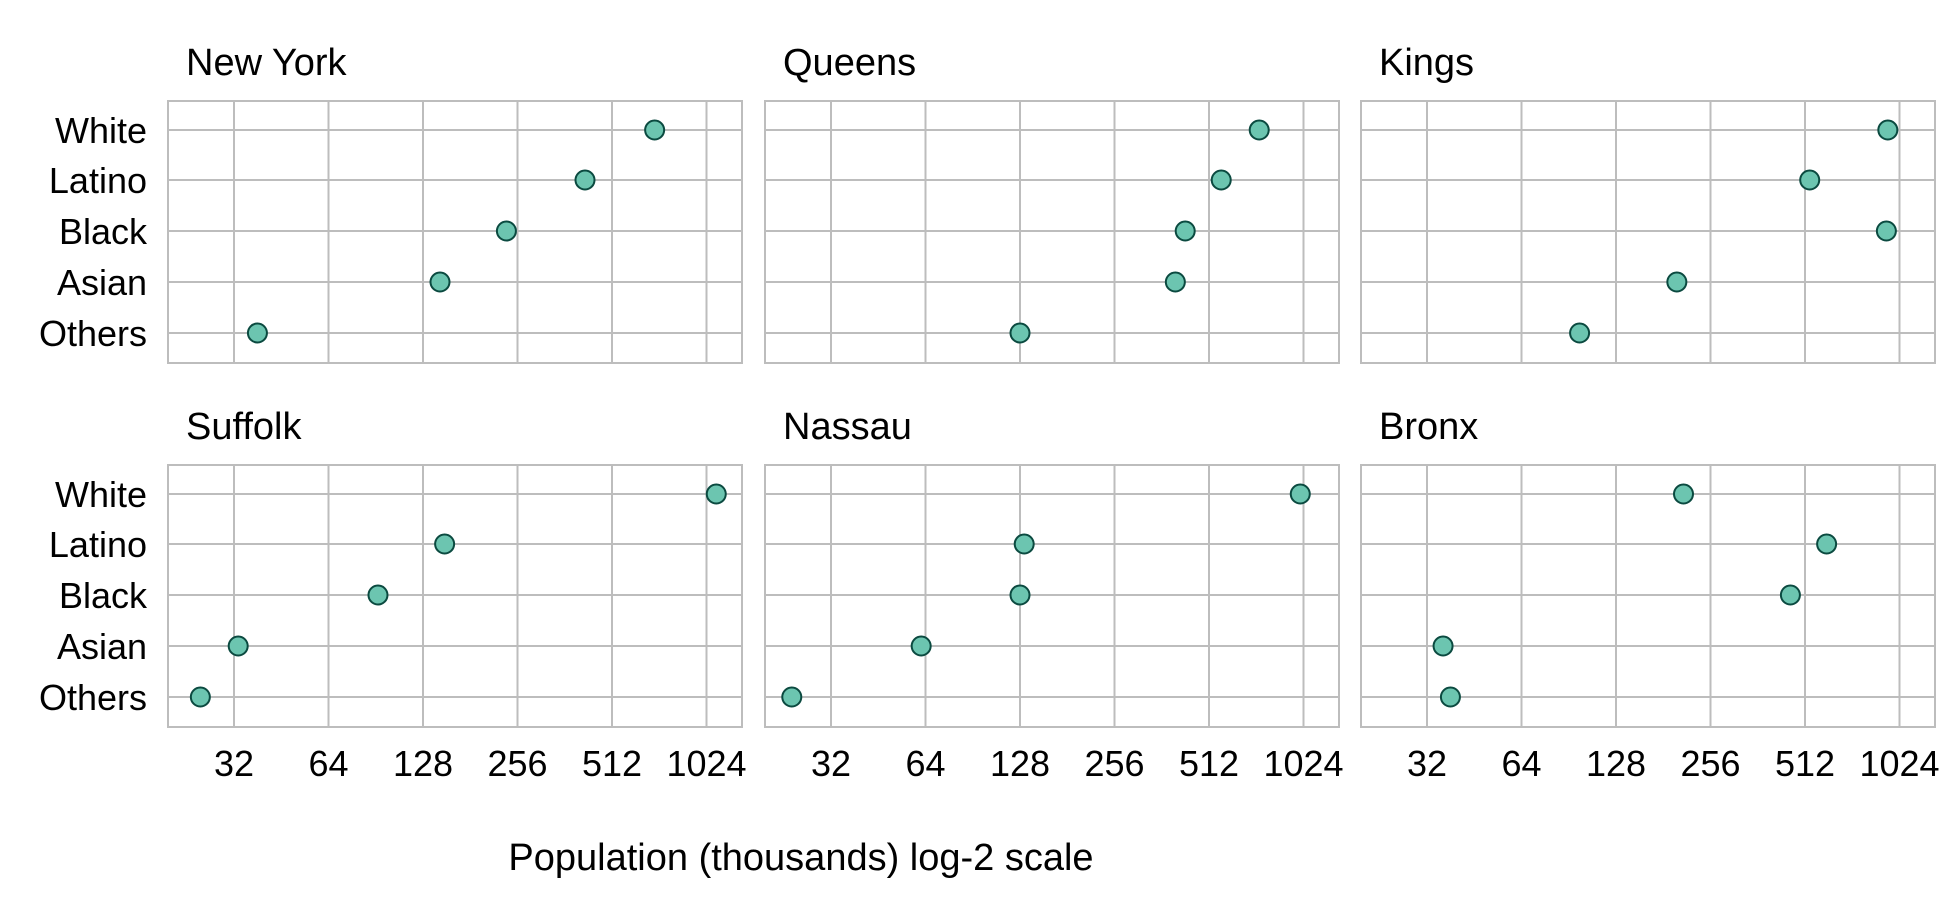  I want to click on point-queens-black, so click(1185, 231).